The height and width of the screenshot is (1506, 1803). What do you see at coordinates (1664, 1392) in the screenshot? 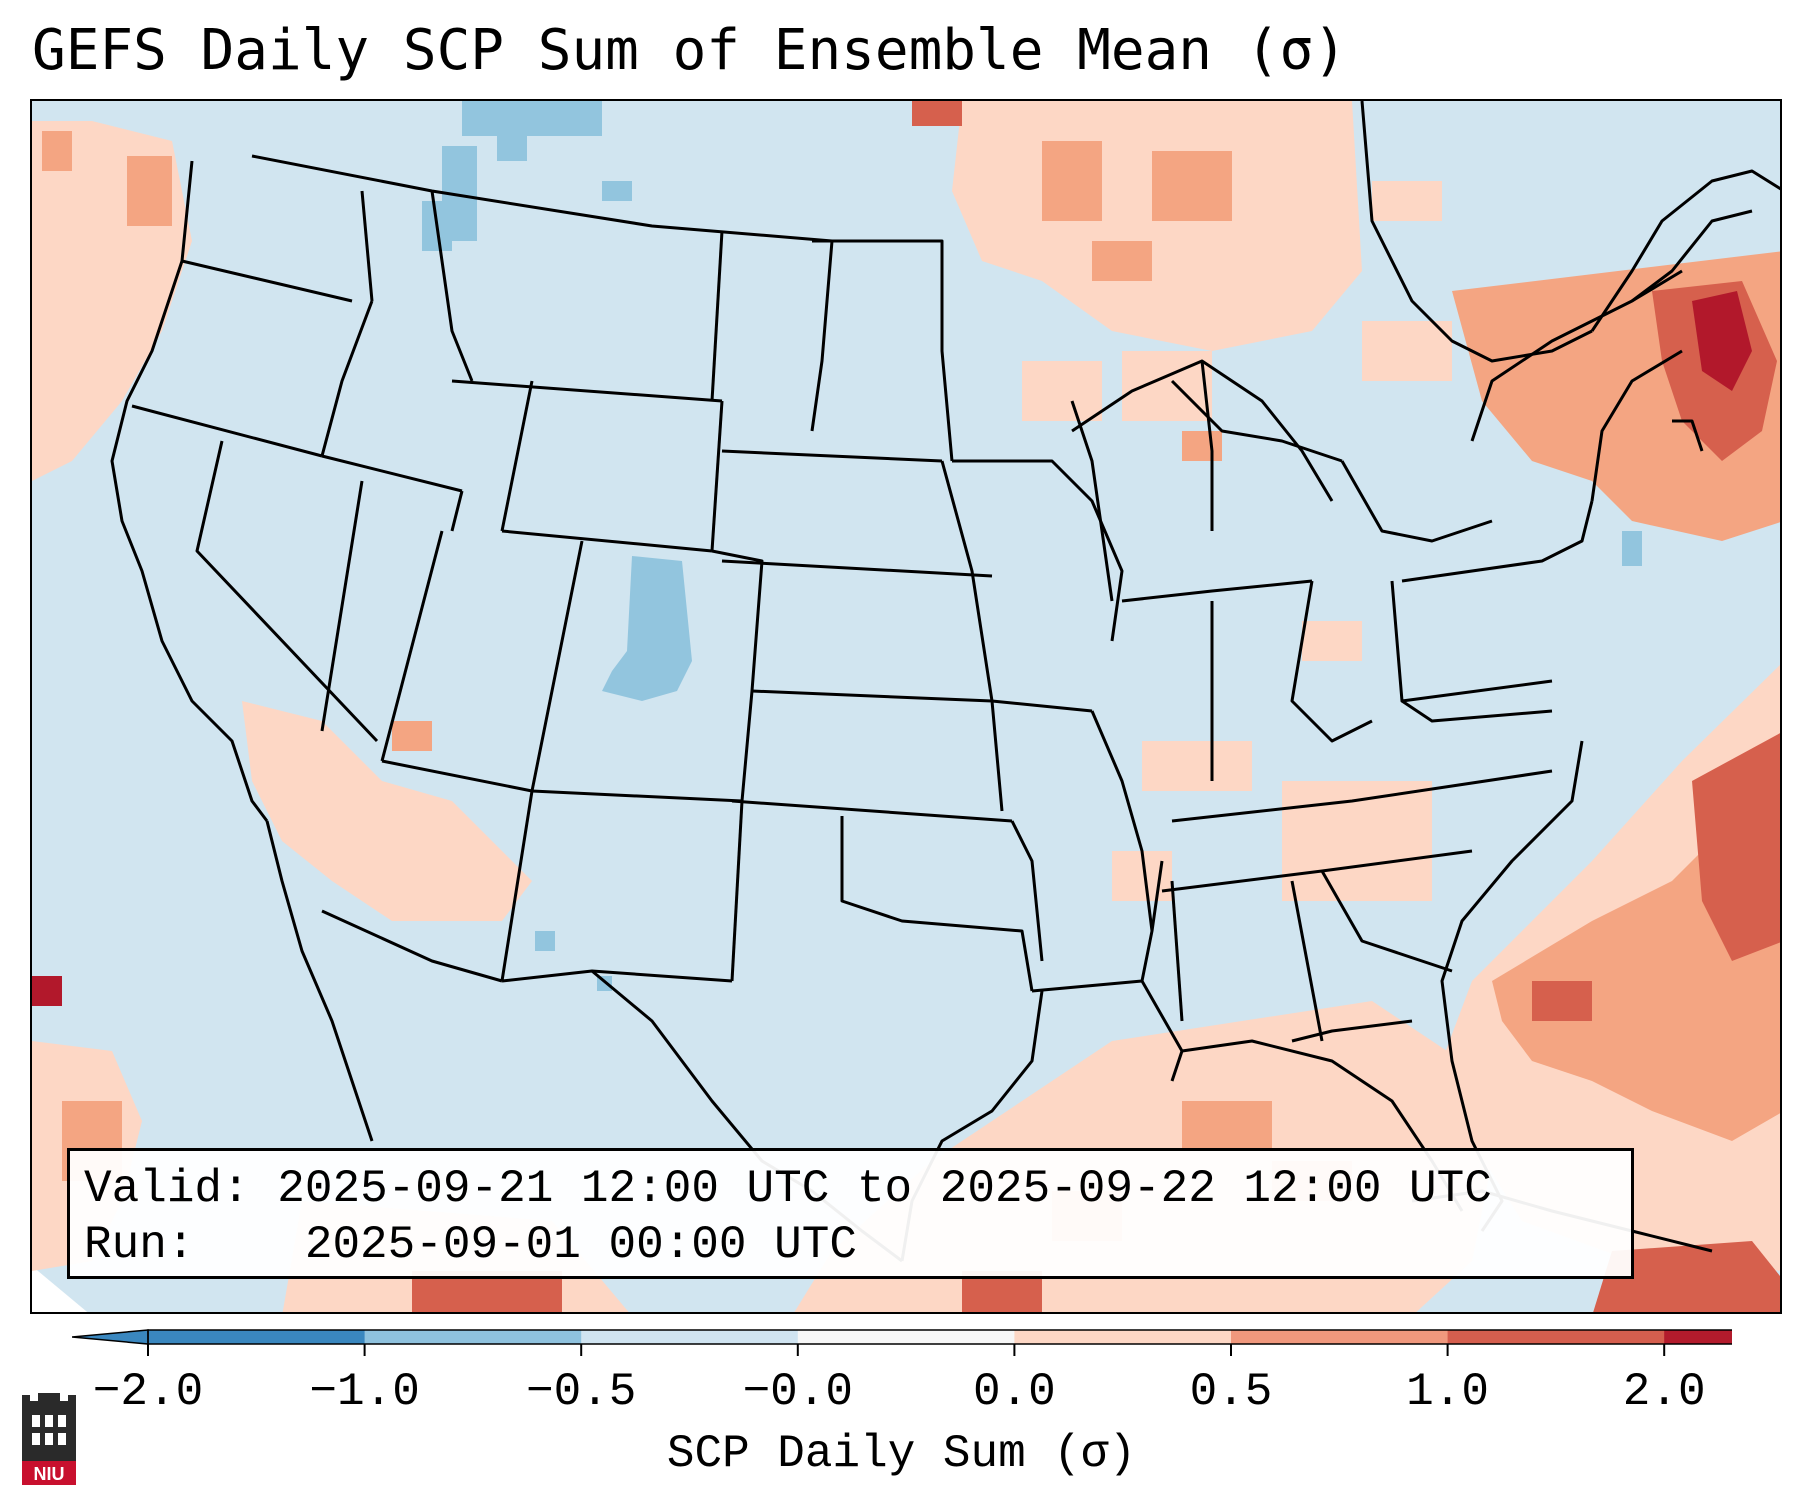
I see `colorbar-tick-label: 2.0` at bounding box center [1664, 1392].